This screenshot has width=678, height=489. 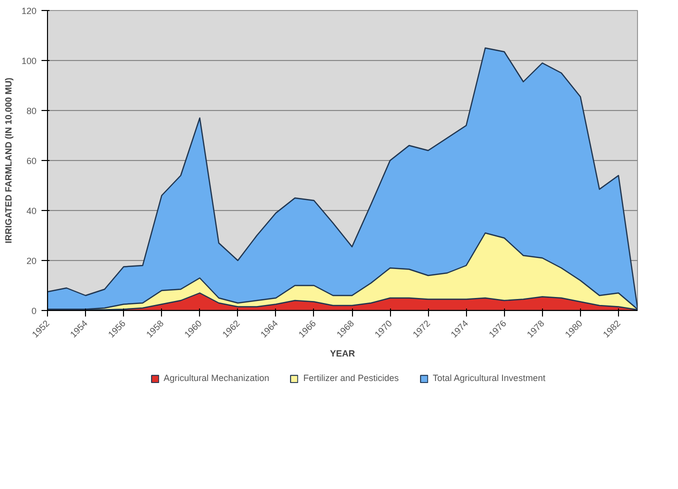 What do you see at coordinates (31, 211) in the screenshot?
I see `y-tick-label: 40` at bounding box center [31, 211].